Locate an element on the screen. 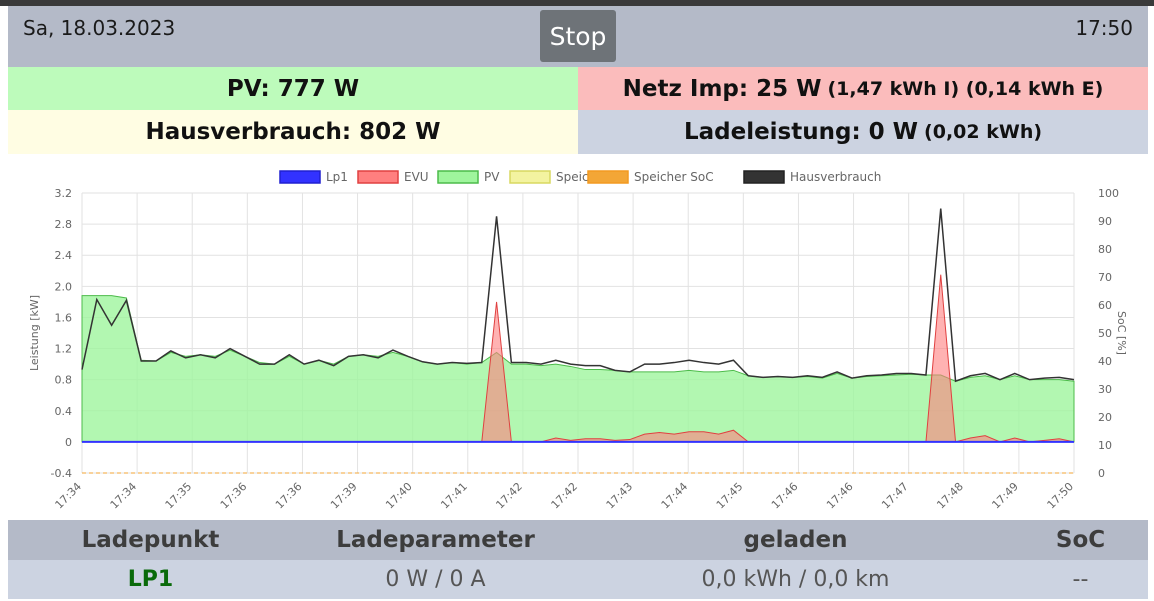  y-tick-label: 2.4 is located at coordinates (64, 255).